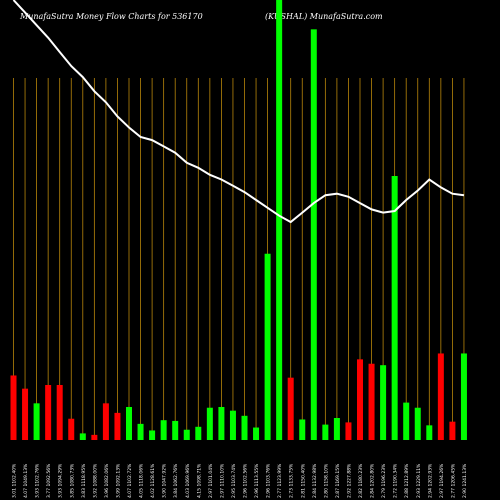  What do you see at coordinates (211, 480) in the screenshot?
I see `x-tick-label: 2.97 1101.04%` at bounding box center [211, 480].